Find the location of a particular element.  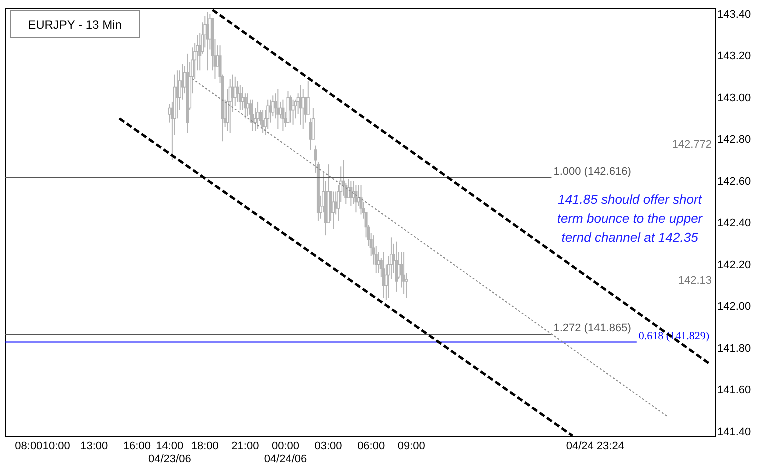

y-tick-label: 141.80 is located at coordinates (735, 348).